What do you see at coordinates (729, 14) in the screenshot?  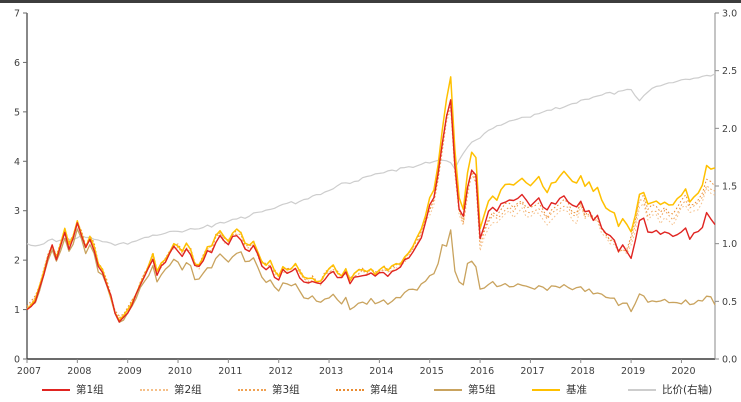 I see `right-axis-tick-label: 3.0` at bounding box center [729, 14].